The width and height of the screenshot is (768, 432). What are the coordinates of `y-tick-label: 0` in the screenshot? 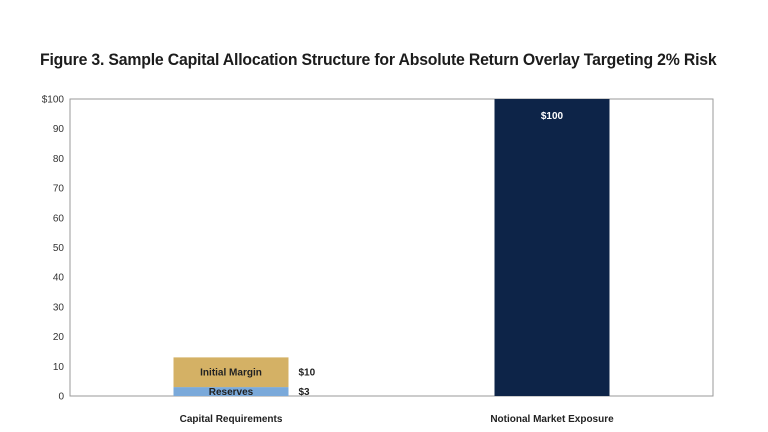 It's located at (61, 397).